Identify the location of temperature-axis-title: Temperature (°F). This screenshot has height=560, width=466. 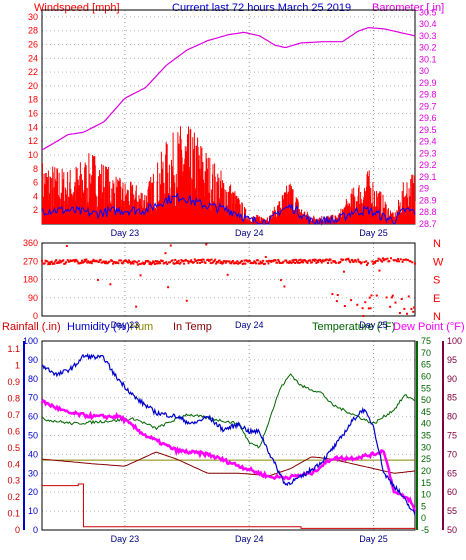
(353, 327).